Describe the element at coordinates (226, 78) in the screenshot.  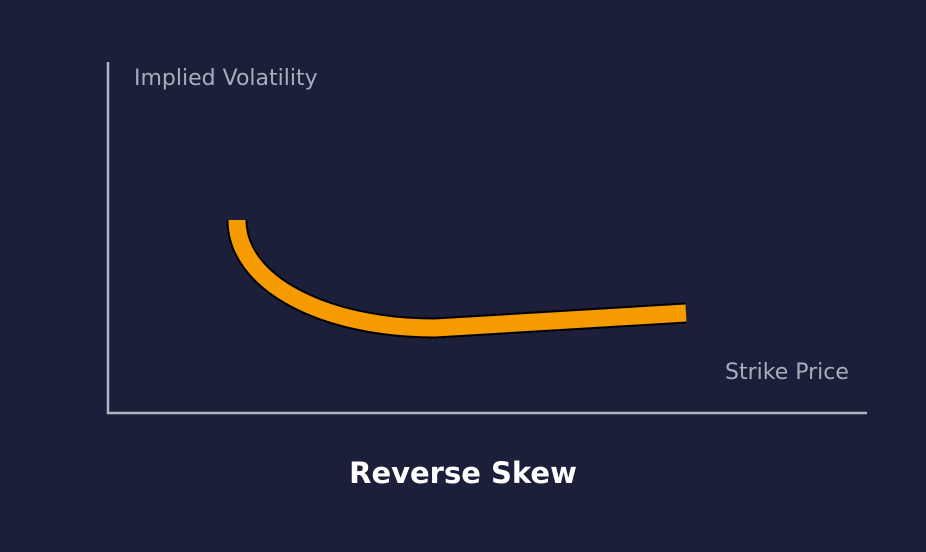
I see `y-axis-label: Implied Volatility` at that location.